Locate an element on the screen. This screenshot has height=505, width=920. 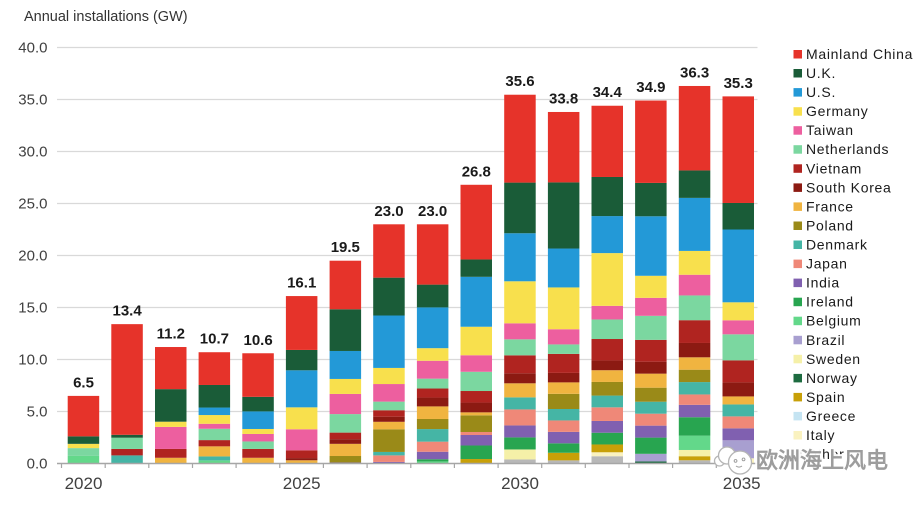
svg-text: France is located at coordinates (830, 206).